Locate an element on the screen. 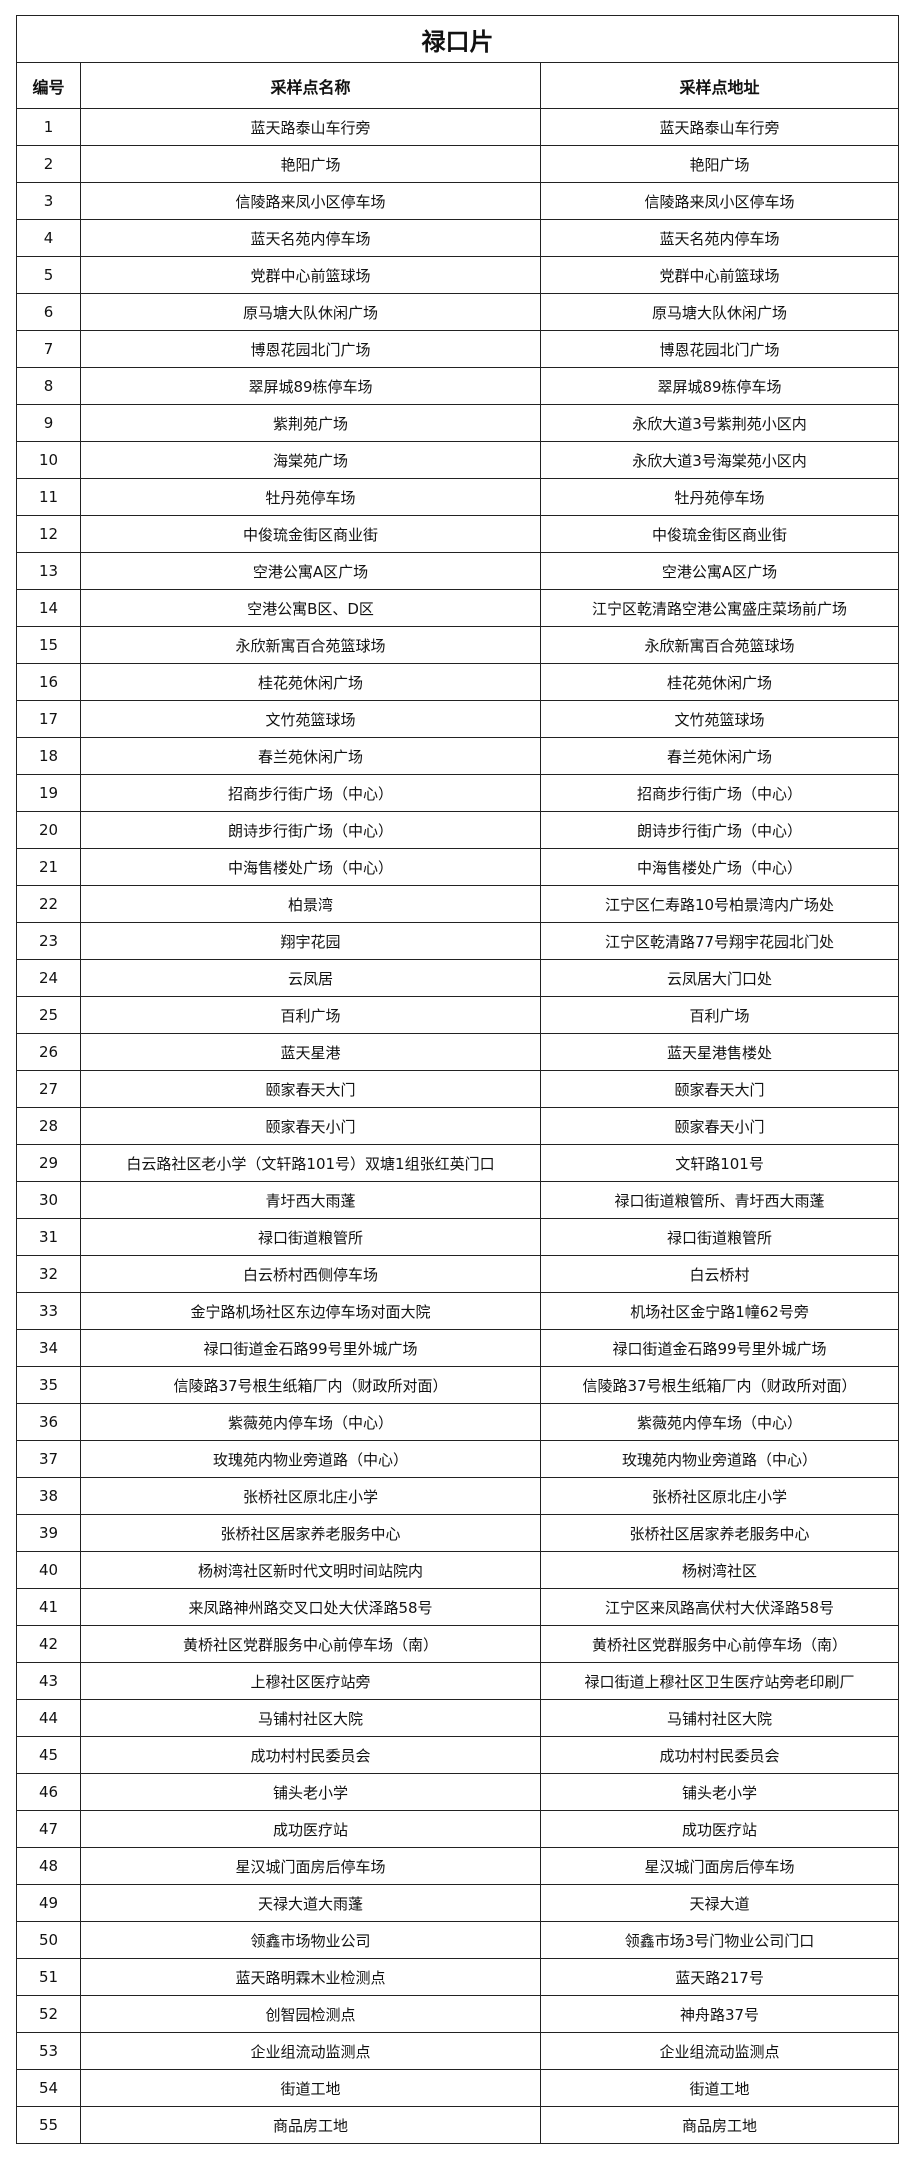 The width and height of the screenshot is (910, 2159). table-row: 54 街道工地 街道工地 is located at coordinates (458, 2088).